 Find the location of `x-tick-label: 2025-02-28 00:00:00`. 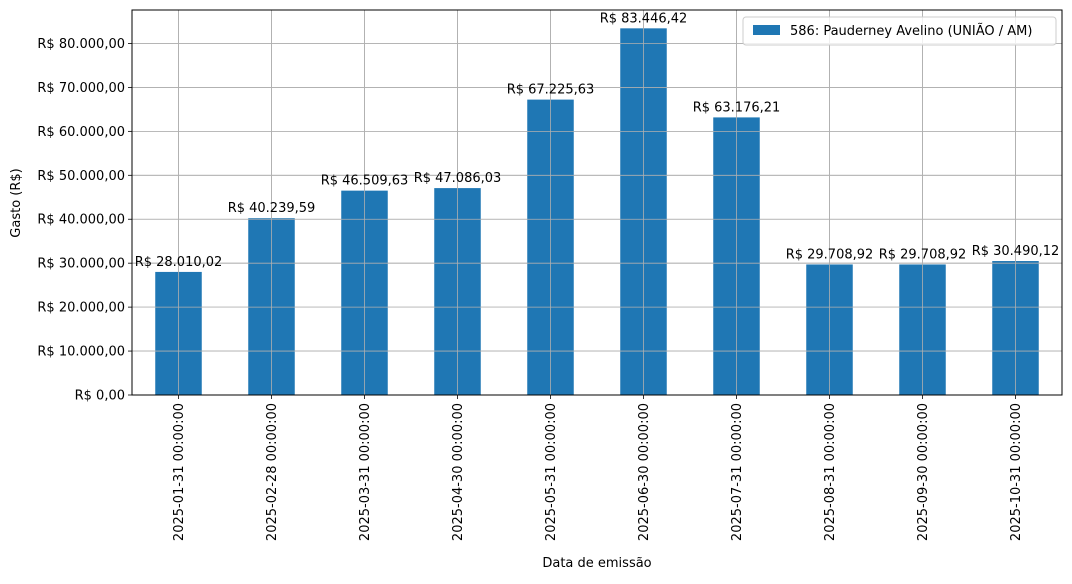

x-tick-label: 2025-02-28 00:00:00 is located at coordinates (272, 472).